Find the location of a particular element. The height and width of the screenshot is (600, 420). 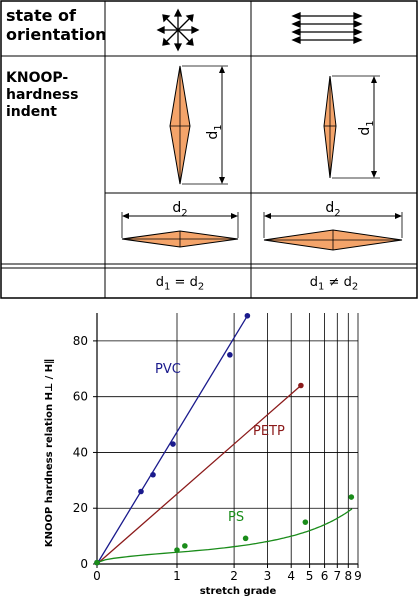

d1-label-right: d1 is located at coordinates (366, 127).